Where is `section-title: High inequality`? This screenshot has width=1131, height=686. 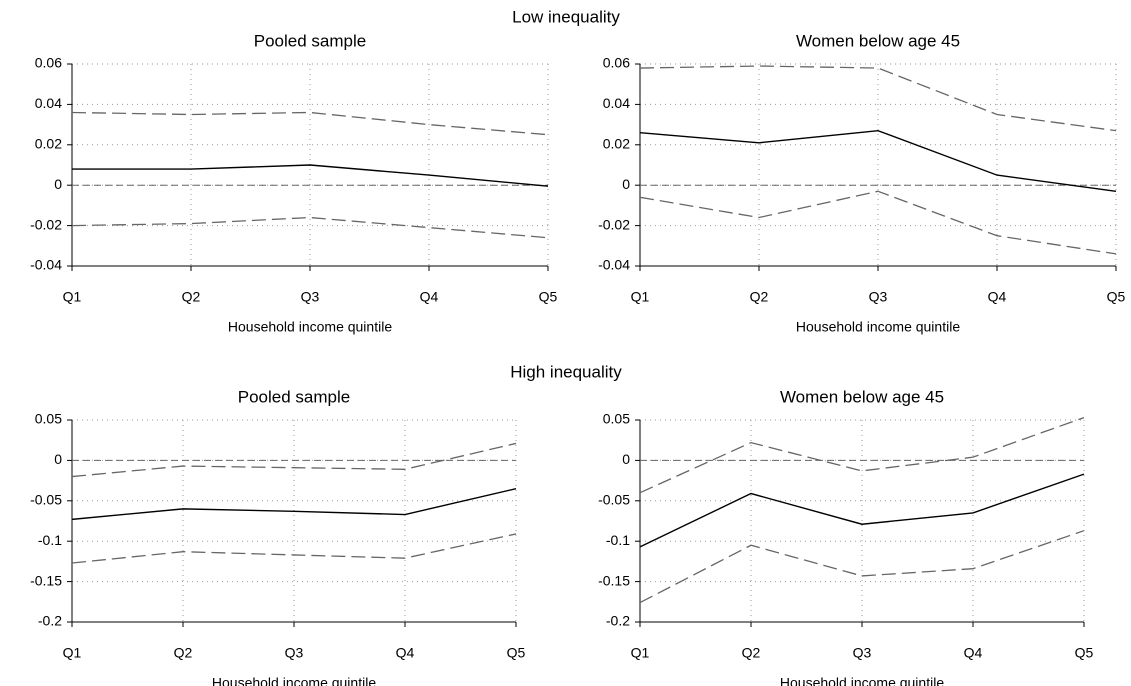 section-title: High inequality is located at coordinates (566, 371).